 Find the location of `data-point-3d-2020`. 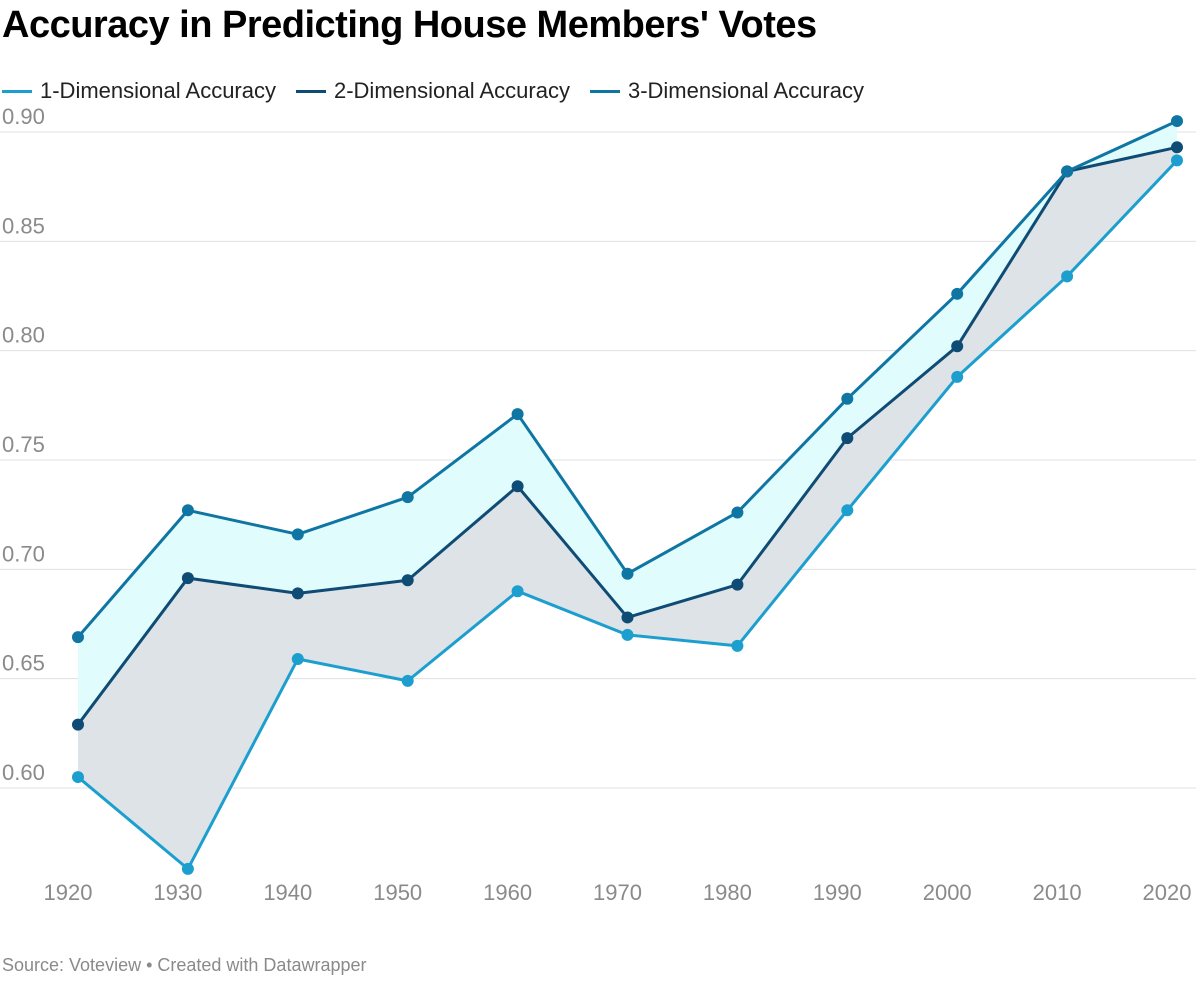

data-point-3d-2020 is located at coordinates (1177, 121).